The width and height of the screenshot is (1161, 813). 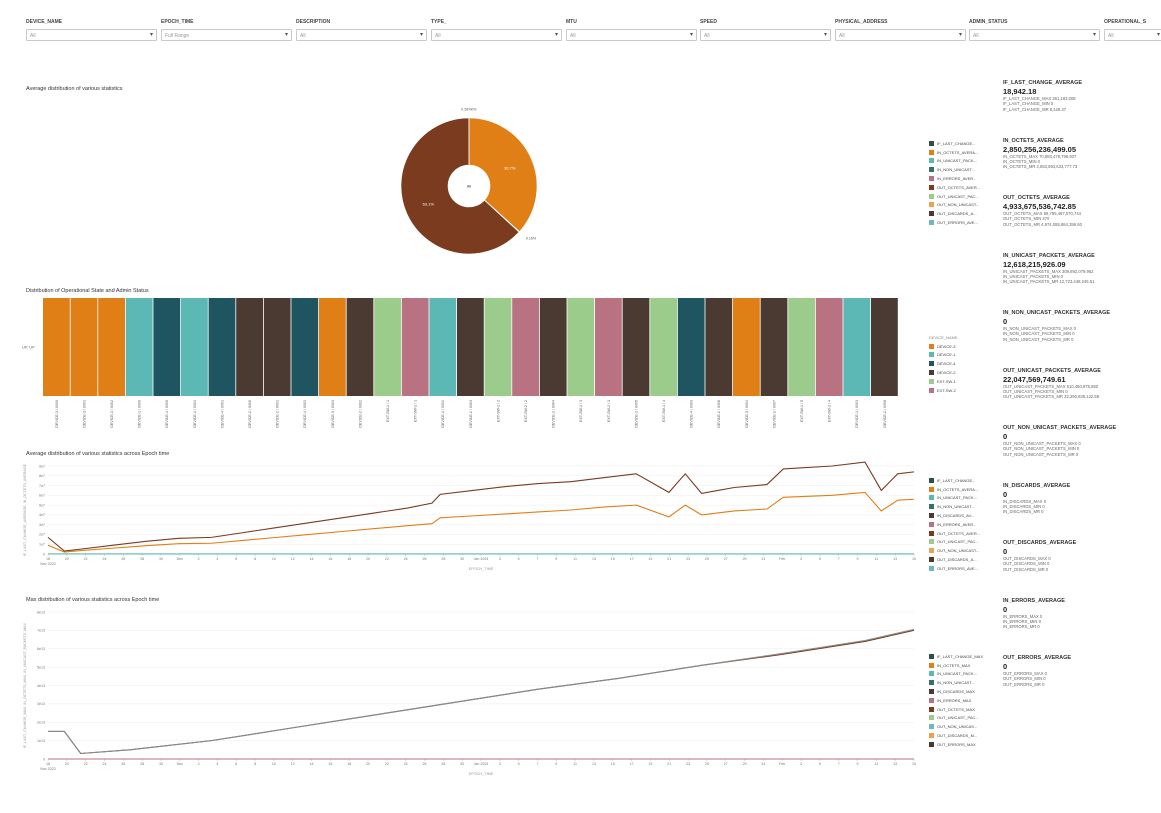 I want to click on x-tick-label: 17, so click(x=632, y=559).